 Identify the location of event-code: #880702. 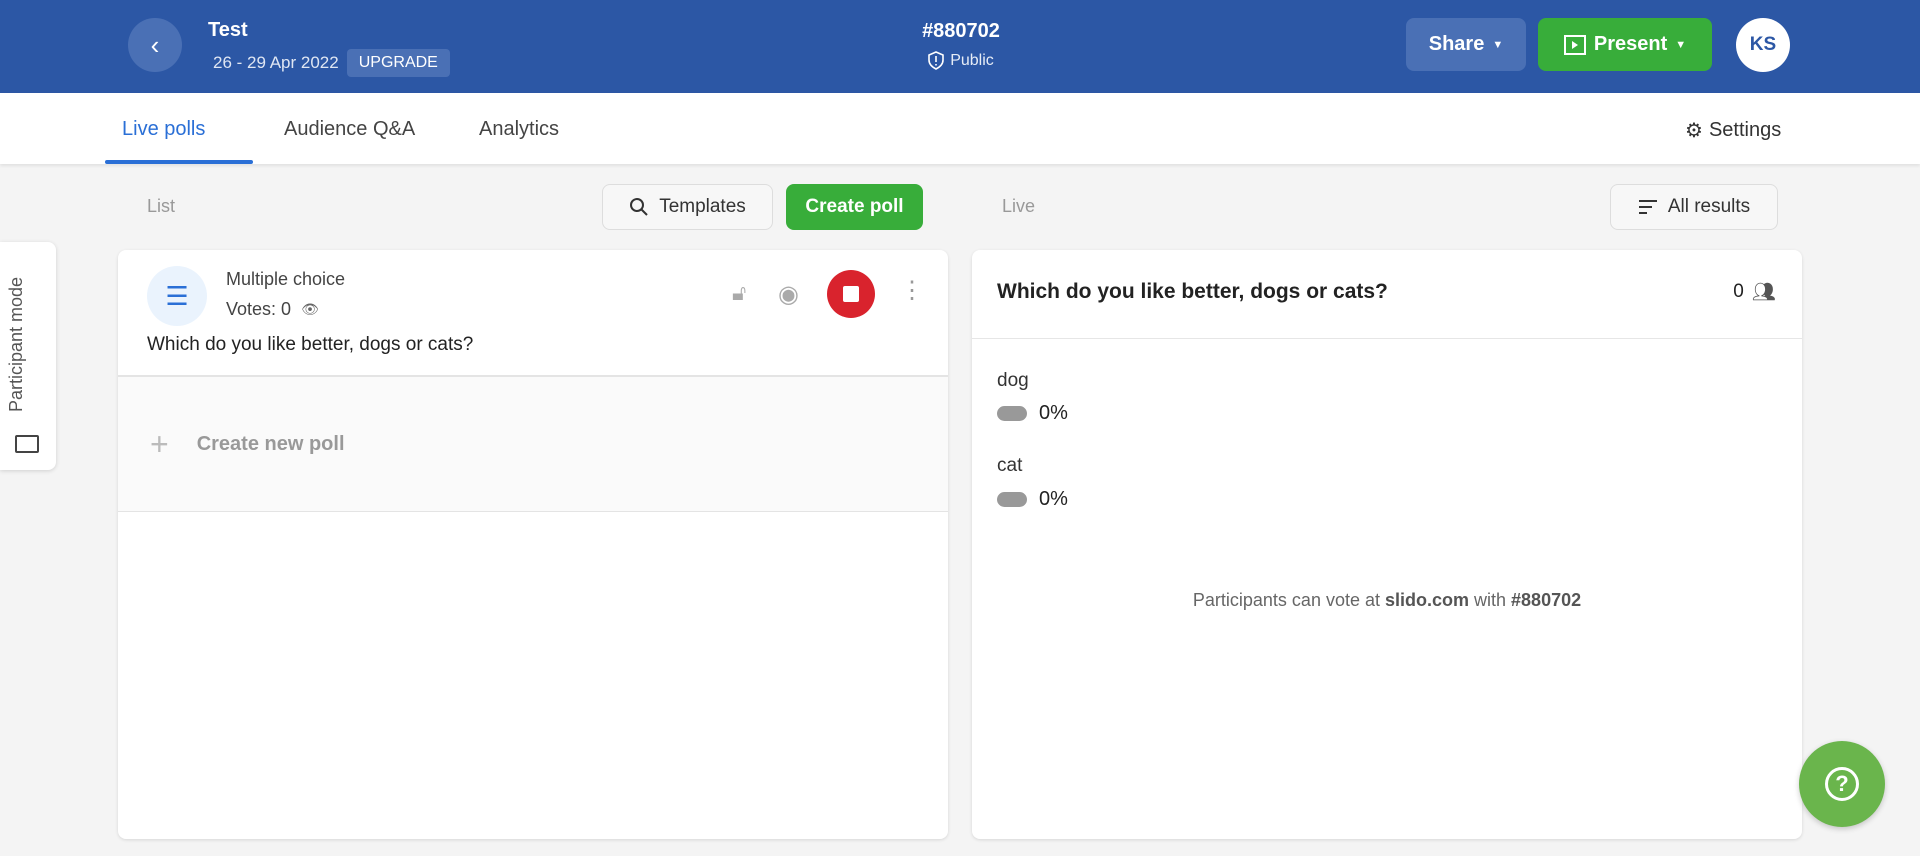
(961, 31).